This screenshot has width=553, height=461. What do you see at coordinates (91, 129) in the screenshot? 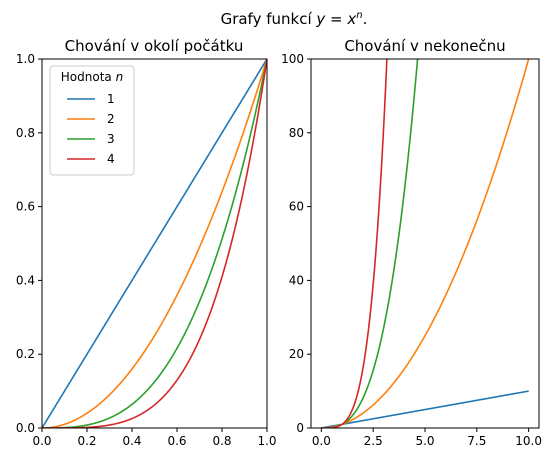
I see `legend-entries: 1 2 3 4` at bounding box center [91, 129].